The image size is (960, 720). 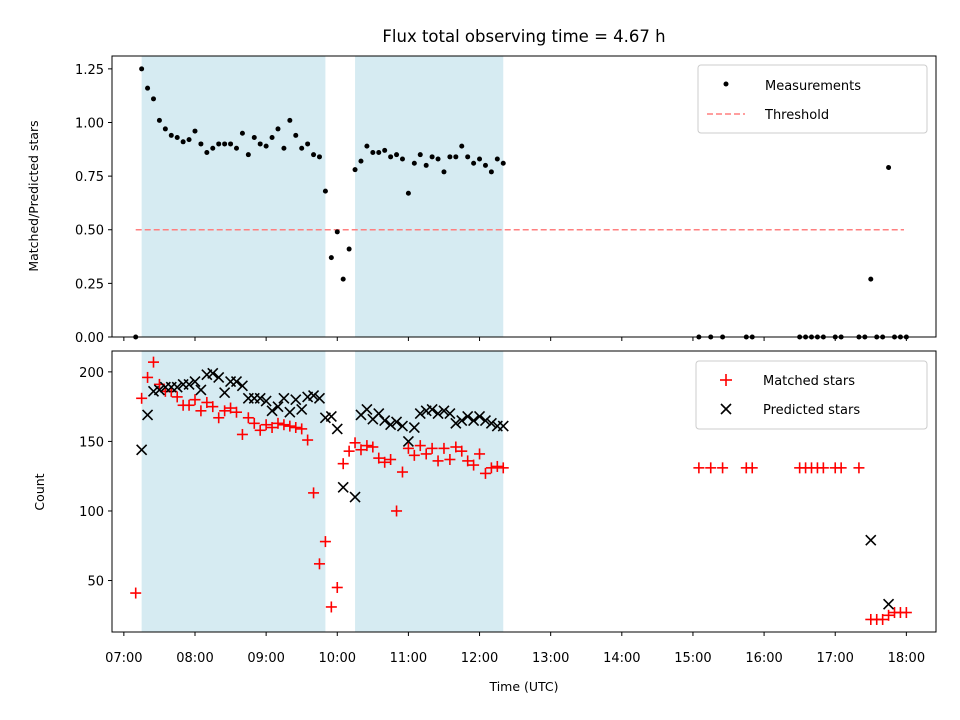 What do you see at coordinates (726, 409) in the screenshot?
I see `predicted-legend-marker` at bounding box center [726, 409].